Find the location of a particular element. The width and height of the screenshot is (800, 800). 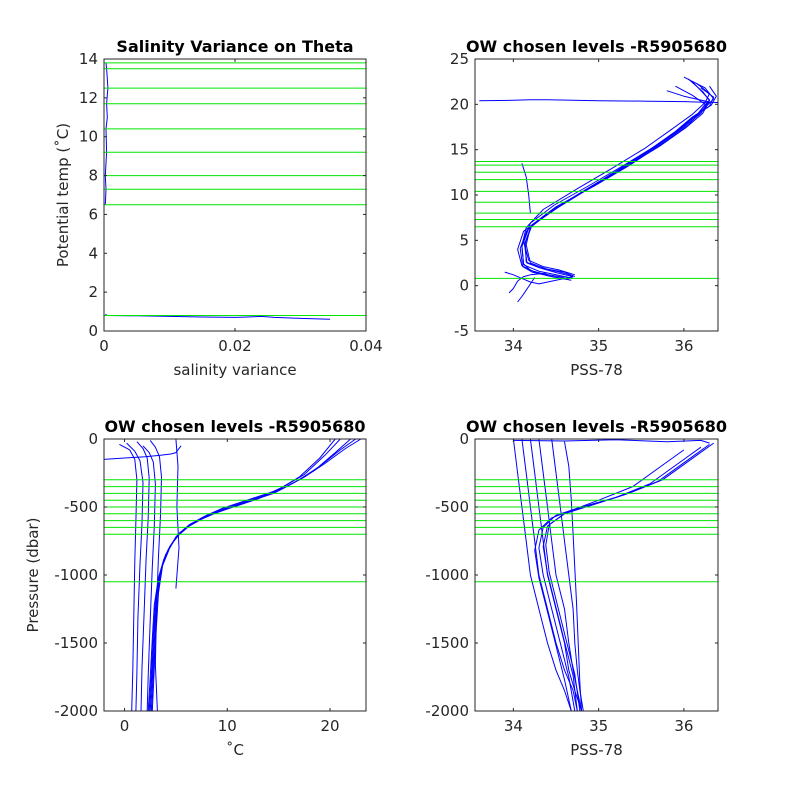

x-axis-label: ˚C is located at coordinates (235, 750).